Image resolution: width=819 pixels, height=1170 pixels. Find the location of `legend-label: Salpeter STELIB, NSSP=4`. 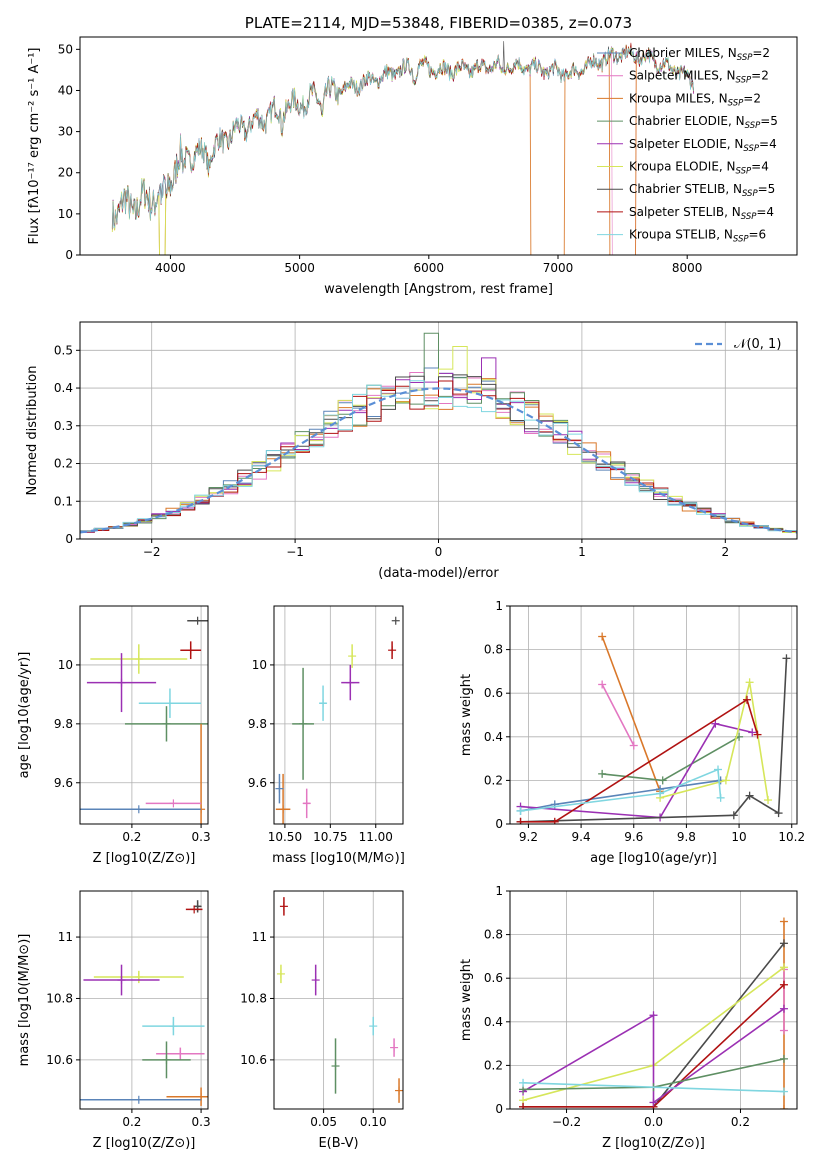

legend-label: Salpeter STELIB, NSSP=4 is located at coordinates (701, 213).